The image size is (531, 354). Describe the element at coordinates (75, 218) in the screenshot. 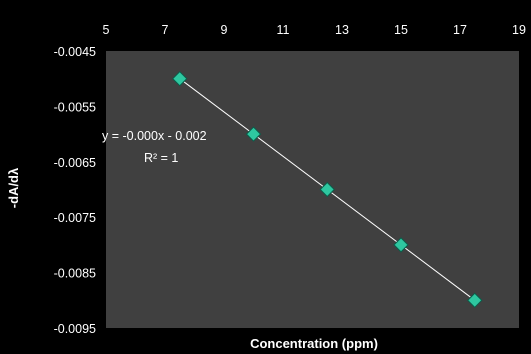

I see `y-tick-label-3: -0.0075` at that location.